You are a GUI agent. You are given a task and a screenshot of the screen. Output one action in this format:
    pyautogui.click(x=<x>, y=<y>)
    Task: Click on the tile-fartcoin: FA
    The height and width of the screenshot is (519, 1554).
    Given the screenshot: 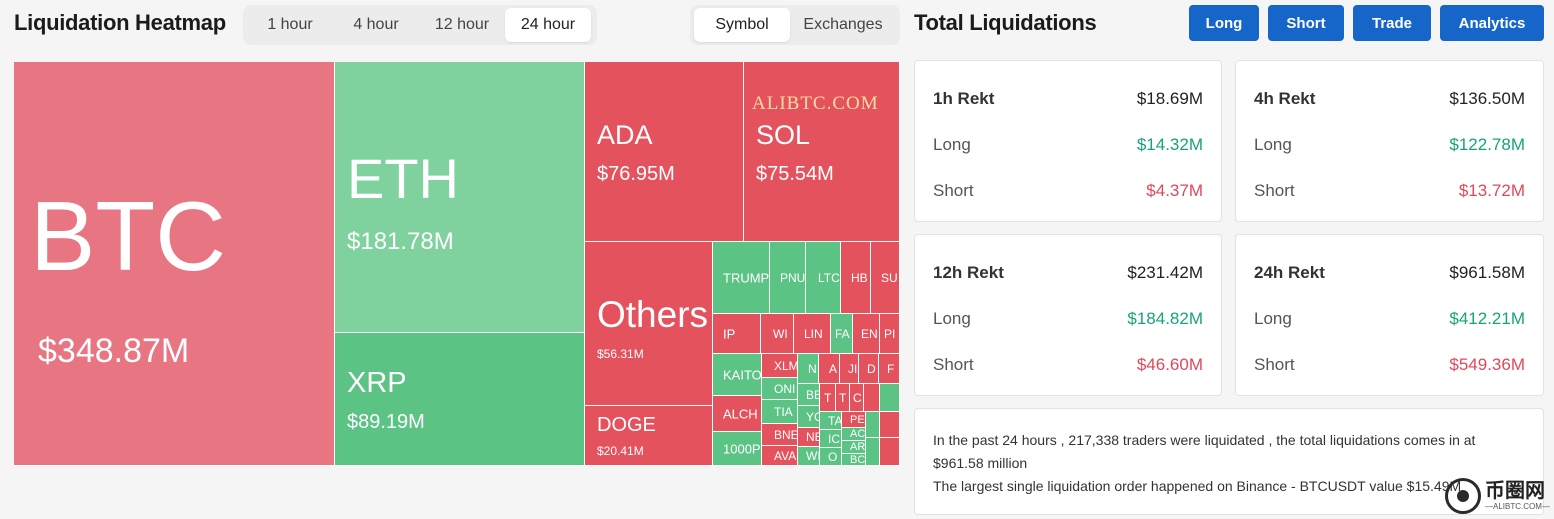 What is the action you would take?
    pyautogui.click(x=842, y=334)
    